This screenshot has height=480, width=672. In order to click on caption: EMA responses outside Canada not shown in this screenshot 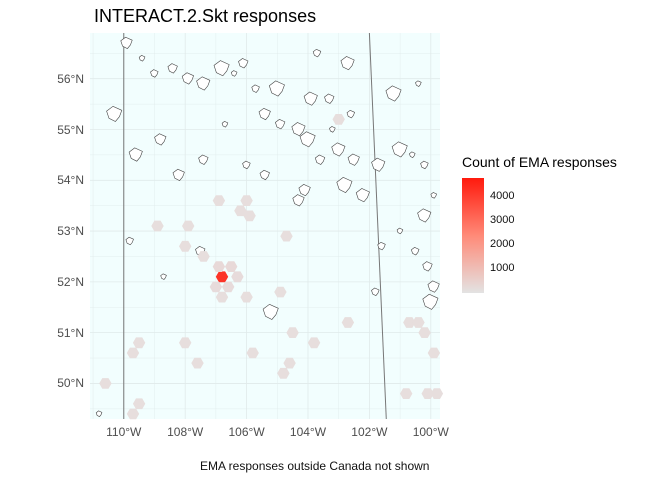, I will do `click(315, 466)`.